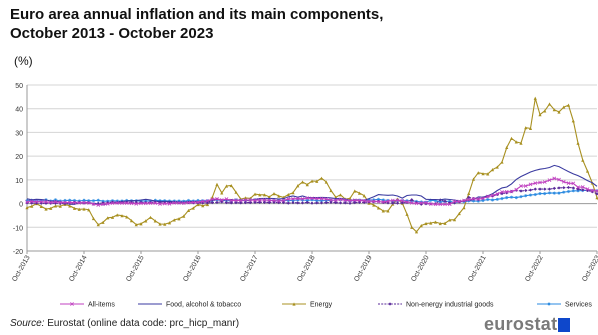 The width and height of the screenshot is (598, 335). What do you see at coordinates (564, 325) in the screenshot?
I see `eu-flag-icon` at bounding box center [564, 325].